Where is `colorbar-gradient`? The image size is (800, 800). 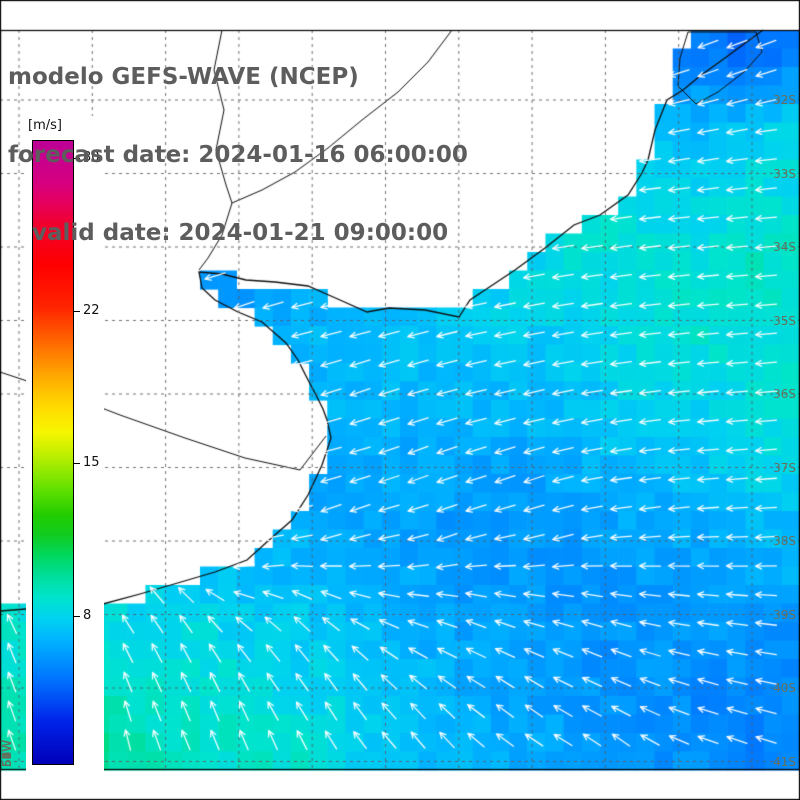 colorbar-gradient is located at coordinates (53, 452).